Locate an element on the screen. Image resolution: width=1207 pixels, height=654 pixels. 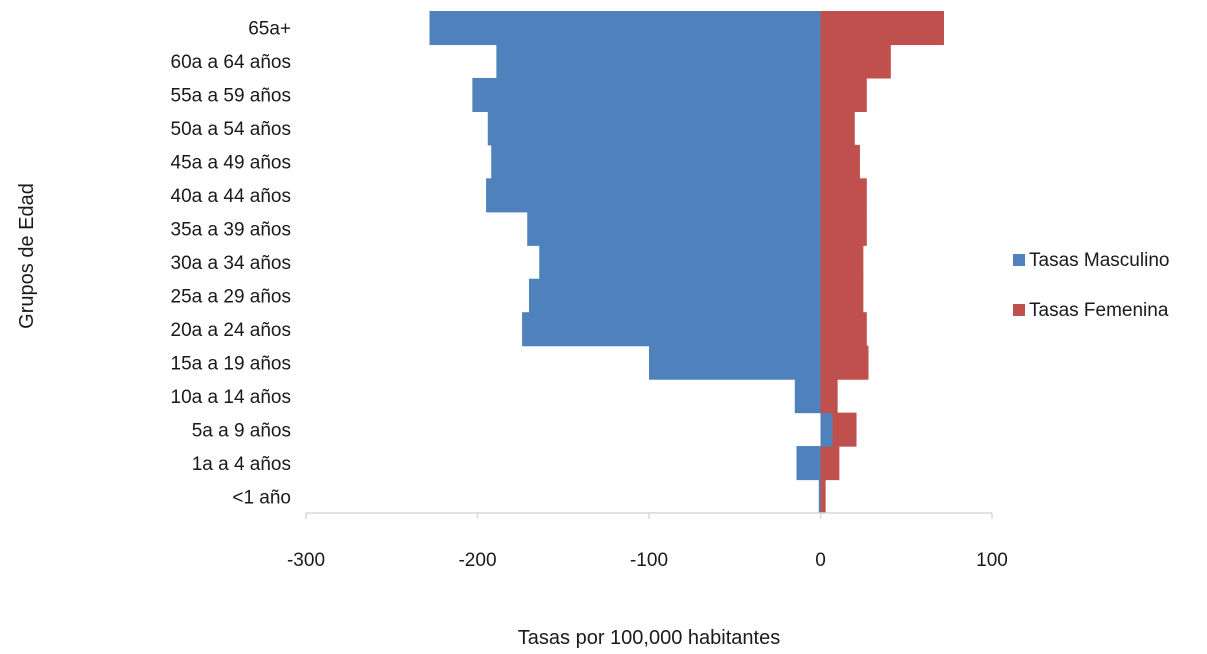
y-axis-title: Grupos de Edad is located at coordinates (27, 256).